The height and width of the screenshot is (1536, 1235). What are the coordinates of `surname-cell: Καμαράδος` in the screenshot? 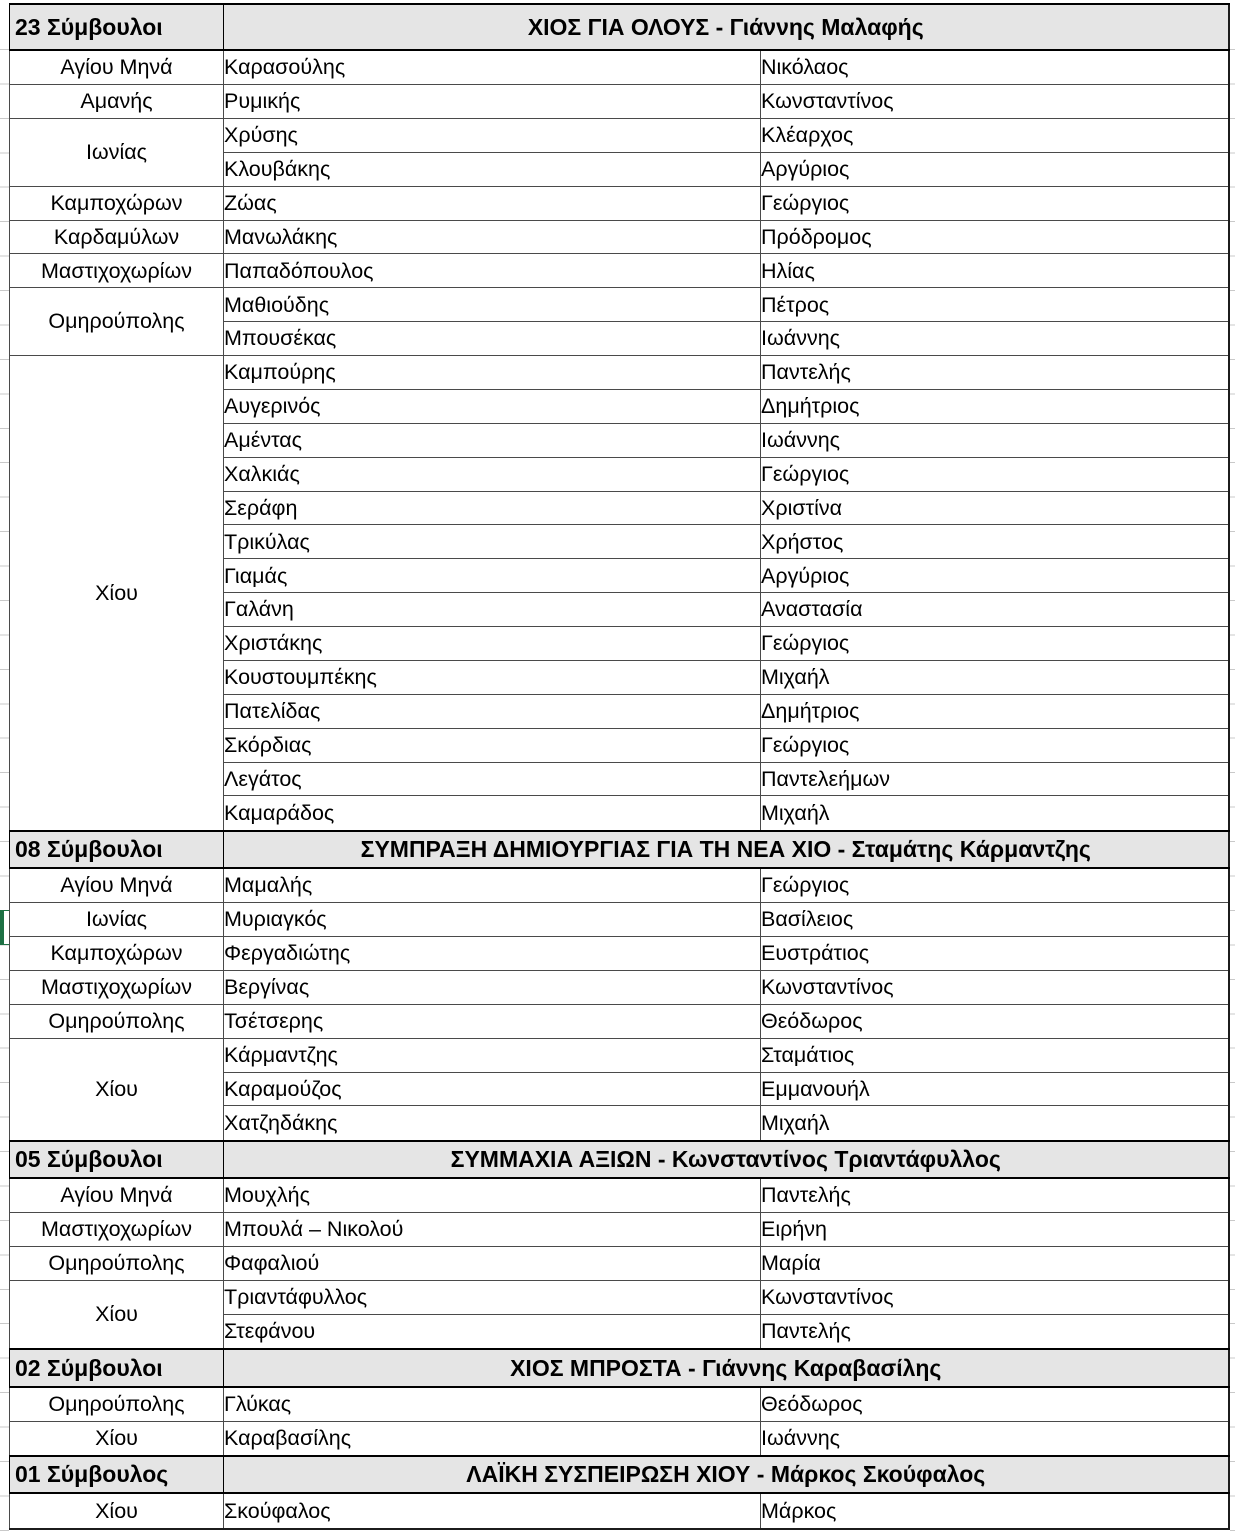 It's located at (492, 813).